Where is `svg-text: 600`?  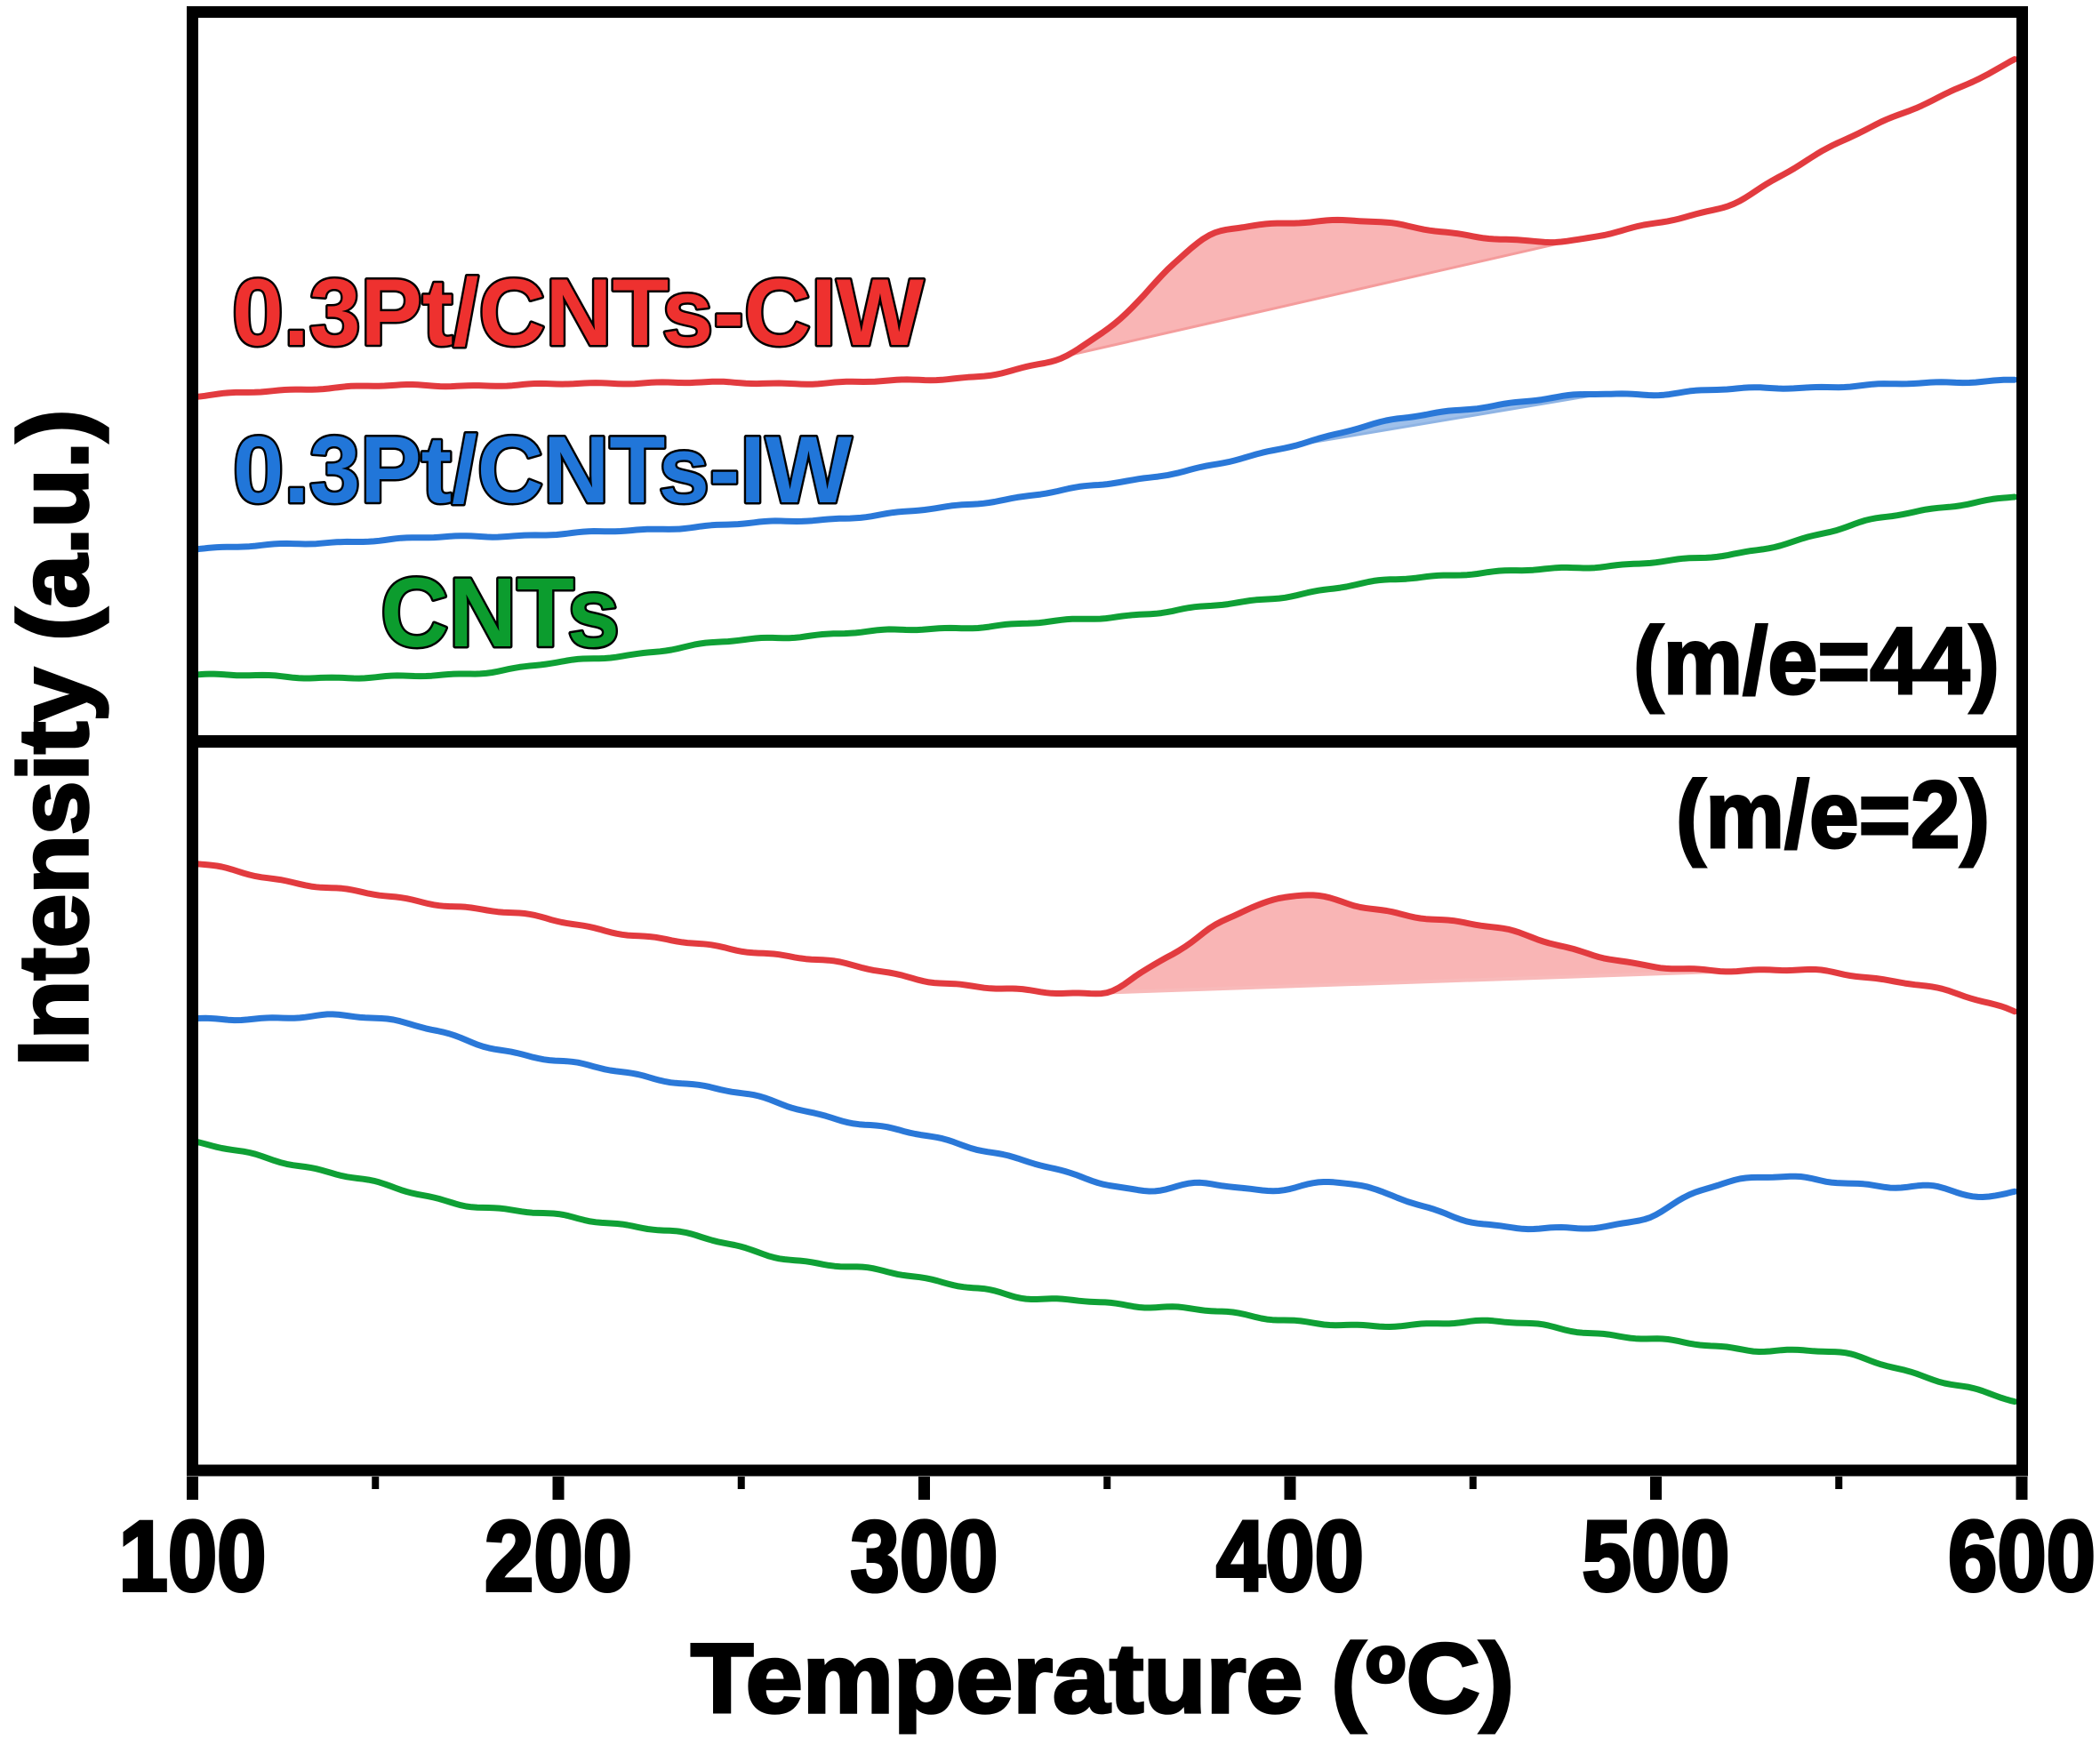 svg-text: 600 is located at coordinates (2022, 1556).